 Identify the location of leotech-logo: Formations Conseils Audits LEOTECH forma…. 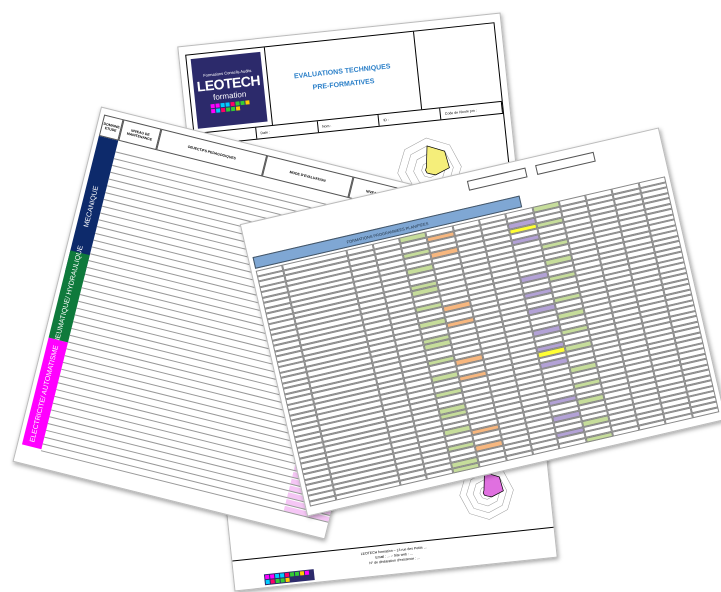
(229, 90).